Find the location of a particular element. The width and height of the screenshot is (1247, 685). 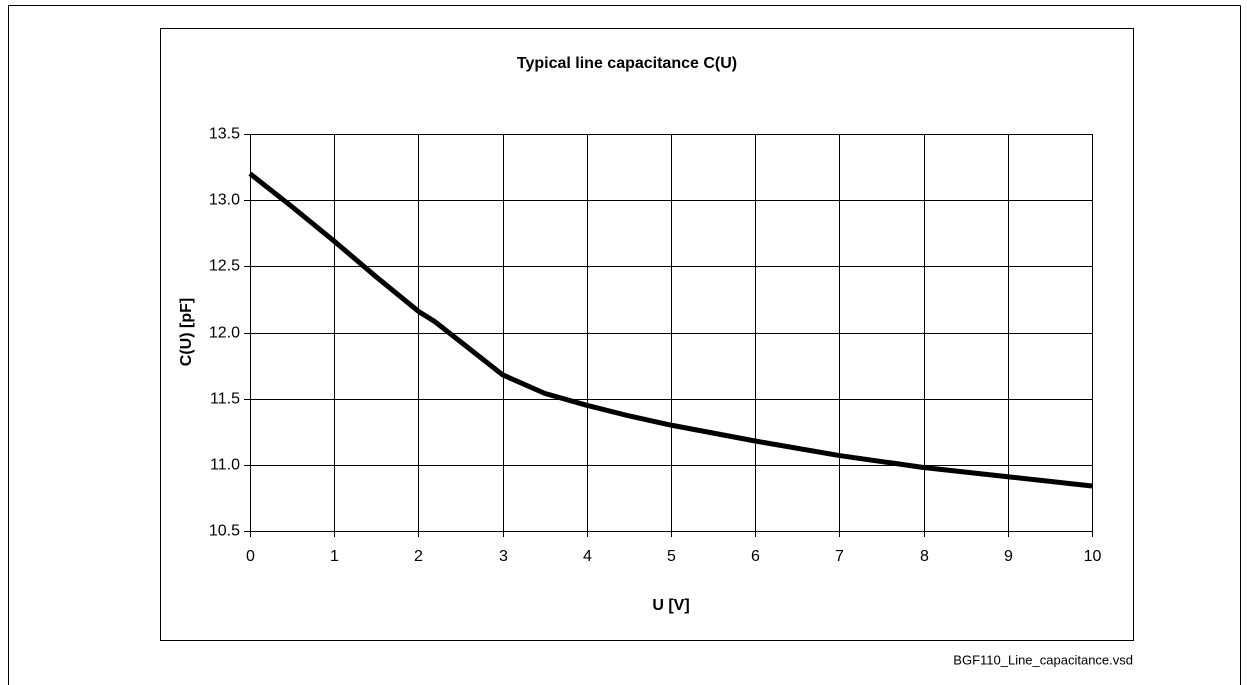

y-tick-label: 12.0 is located at coordinates (224, 333).